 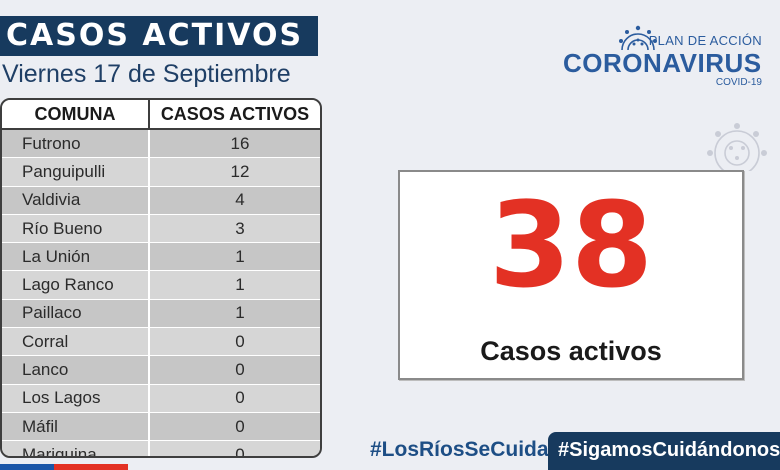 What do you see at coordinates (155, 35) in the screenshot?
I see `page-title: CASOS ACTIVOS` at bounding box center [155, 35].